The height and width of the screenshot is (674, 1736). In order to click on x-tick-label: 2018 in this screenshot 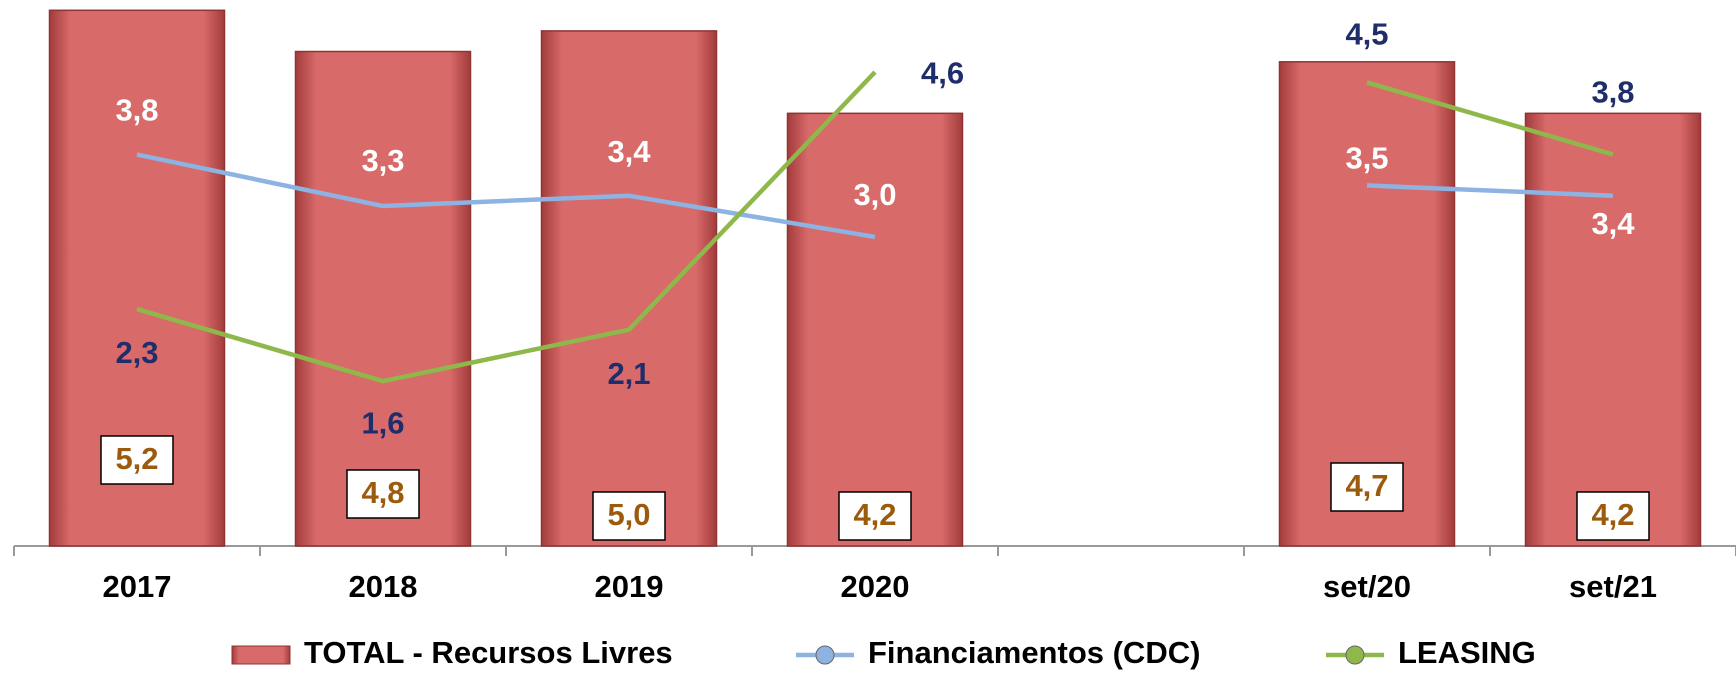, I will do `click(383, 586)`.